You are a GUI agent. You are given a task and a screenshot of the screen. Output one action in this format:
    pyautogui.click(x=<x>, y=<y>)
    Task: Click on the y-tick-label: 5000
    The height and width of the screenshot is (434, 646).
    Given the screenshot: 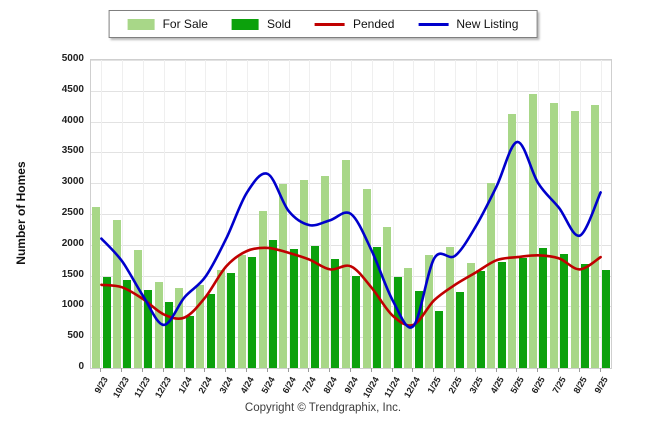 What is the action you would take?
    pyautogui.click(x=72, y=58)
    